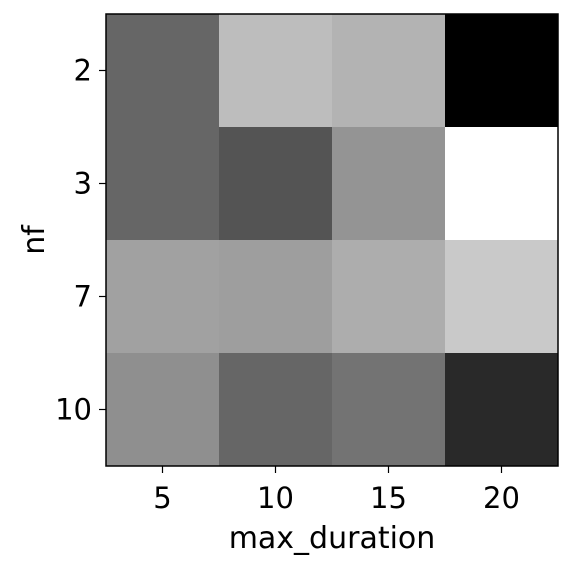  Describe the element at coordinates (388, 498) in the screenshot. I see `x-tick-label: 15` at that location.